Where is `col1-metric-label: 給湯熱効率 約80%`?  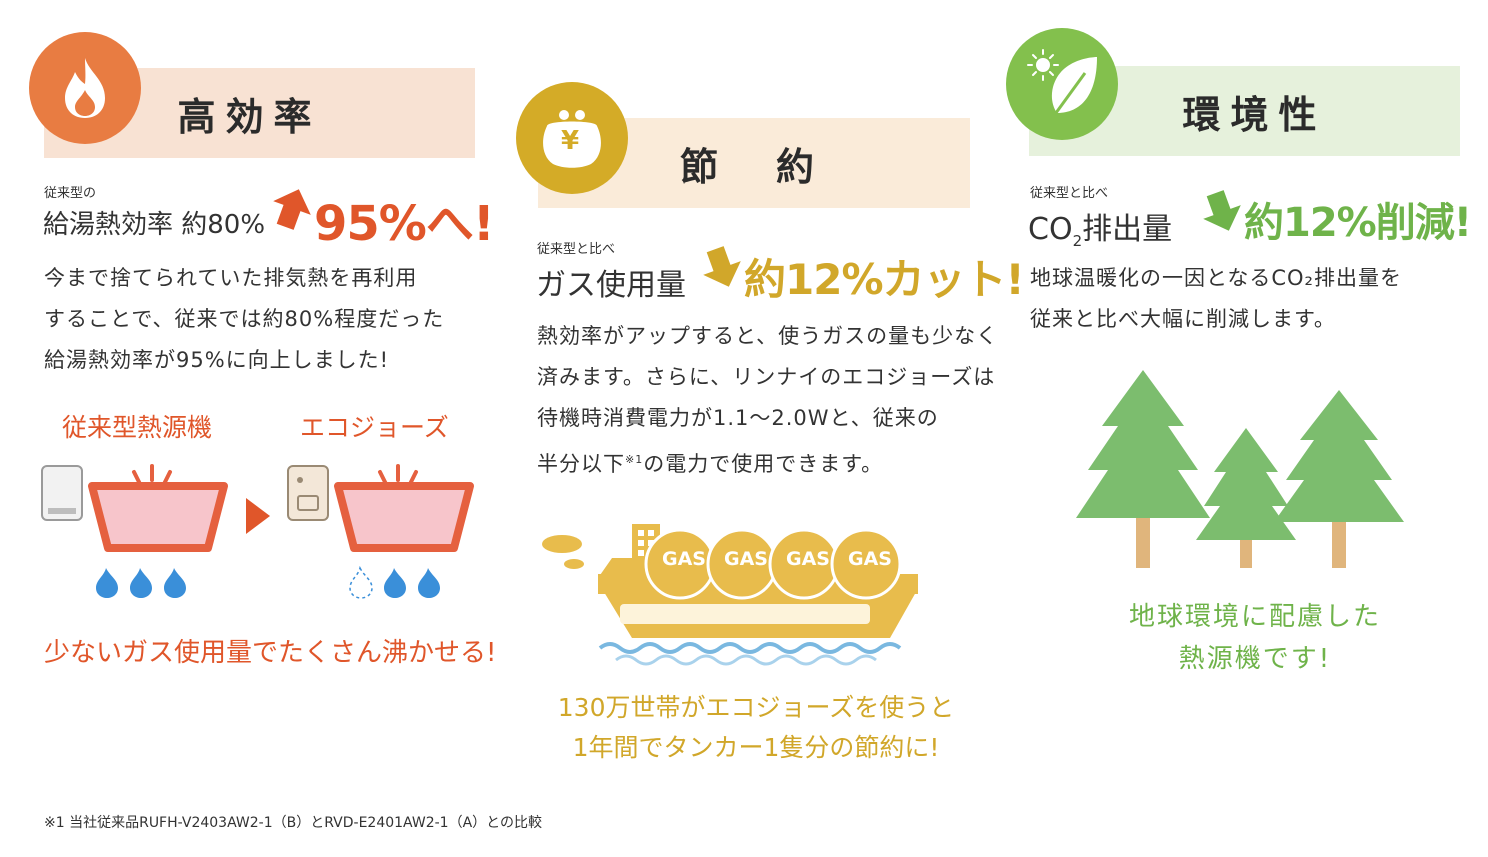 col1-metric-label: 給湯熱効率 約80% is located at coordinates (154, 225).